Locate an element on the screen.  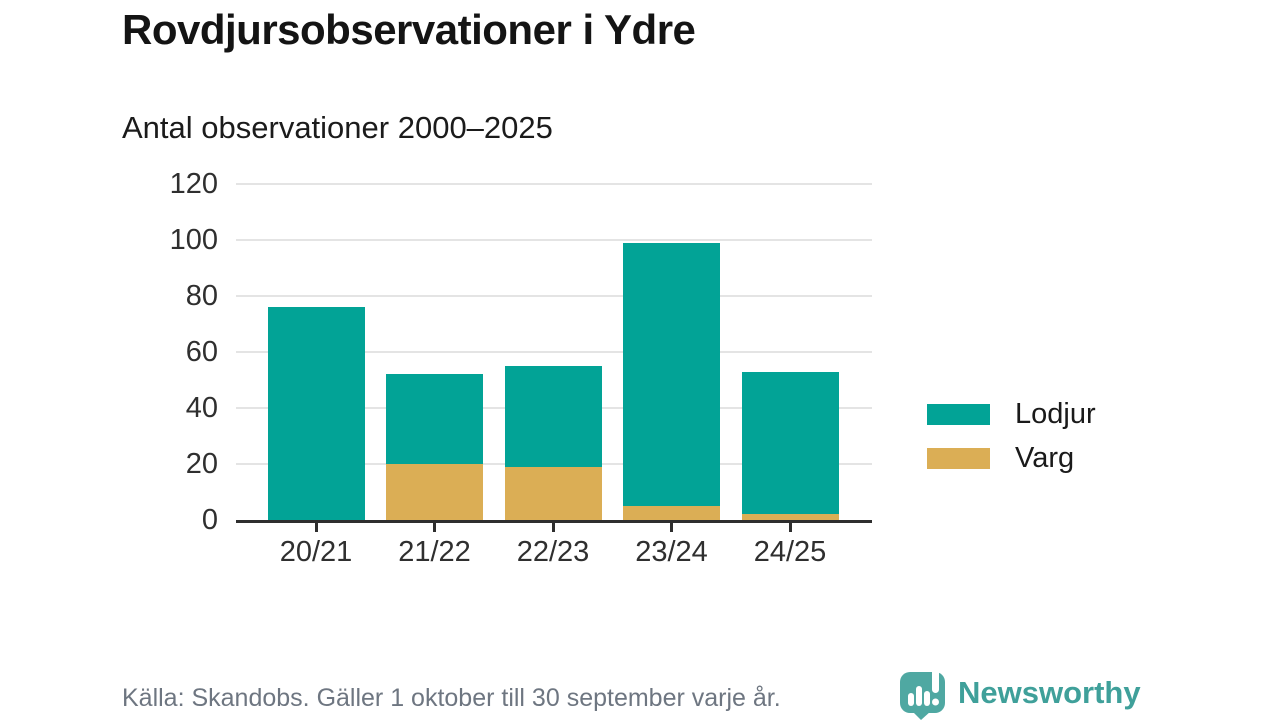
bar-22/23-varg is located at coordinates (553, 493).